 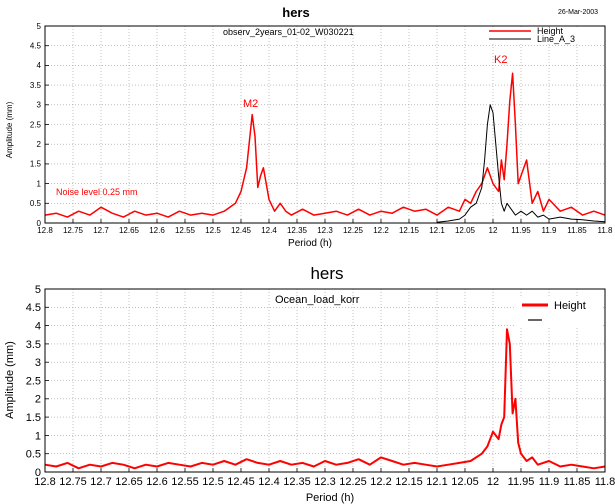 What do you see at coordinates (38, 436) in the screenshot?
I see `bottom-y-tick-label: 1` at bounding box center [38, 436].